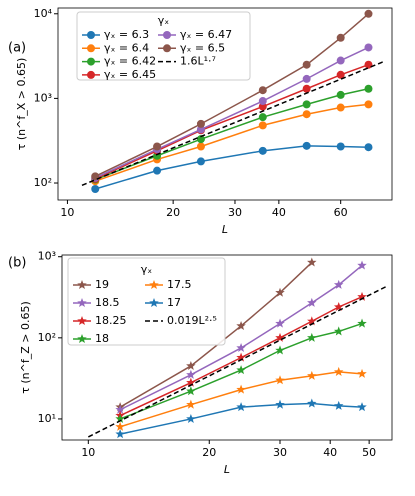 The width and height of the screenshot is (415, 496). I want to click on legend-label: 18.5, so click(107, 302).